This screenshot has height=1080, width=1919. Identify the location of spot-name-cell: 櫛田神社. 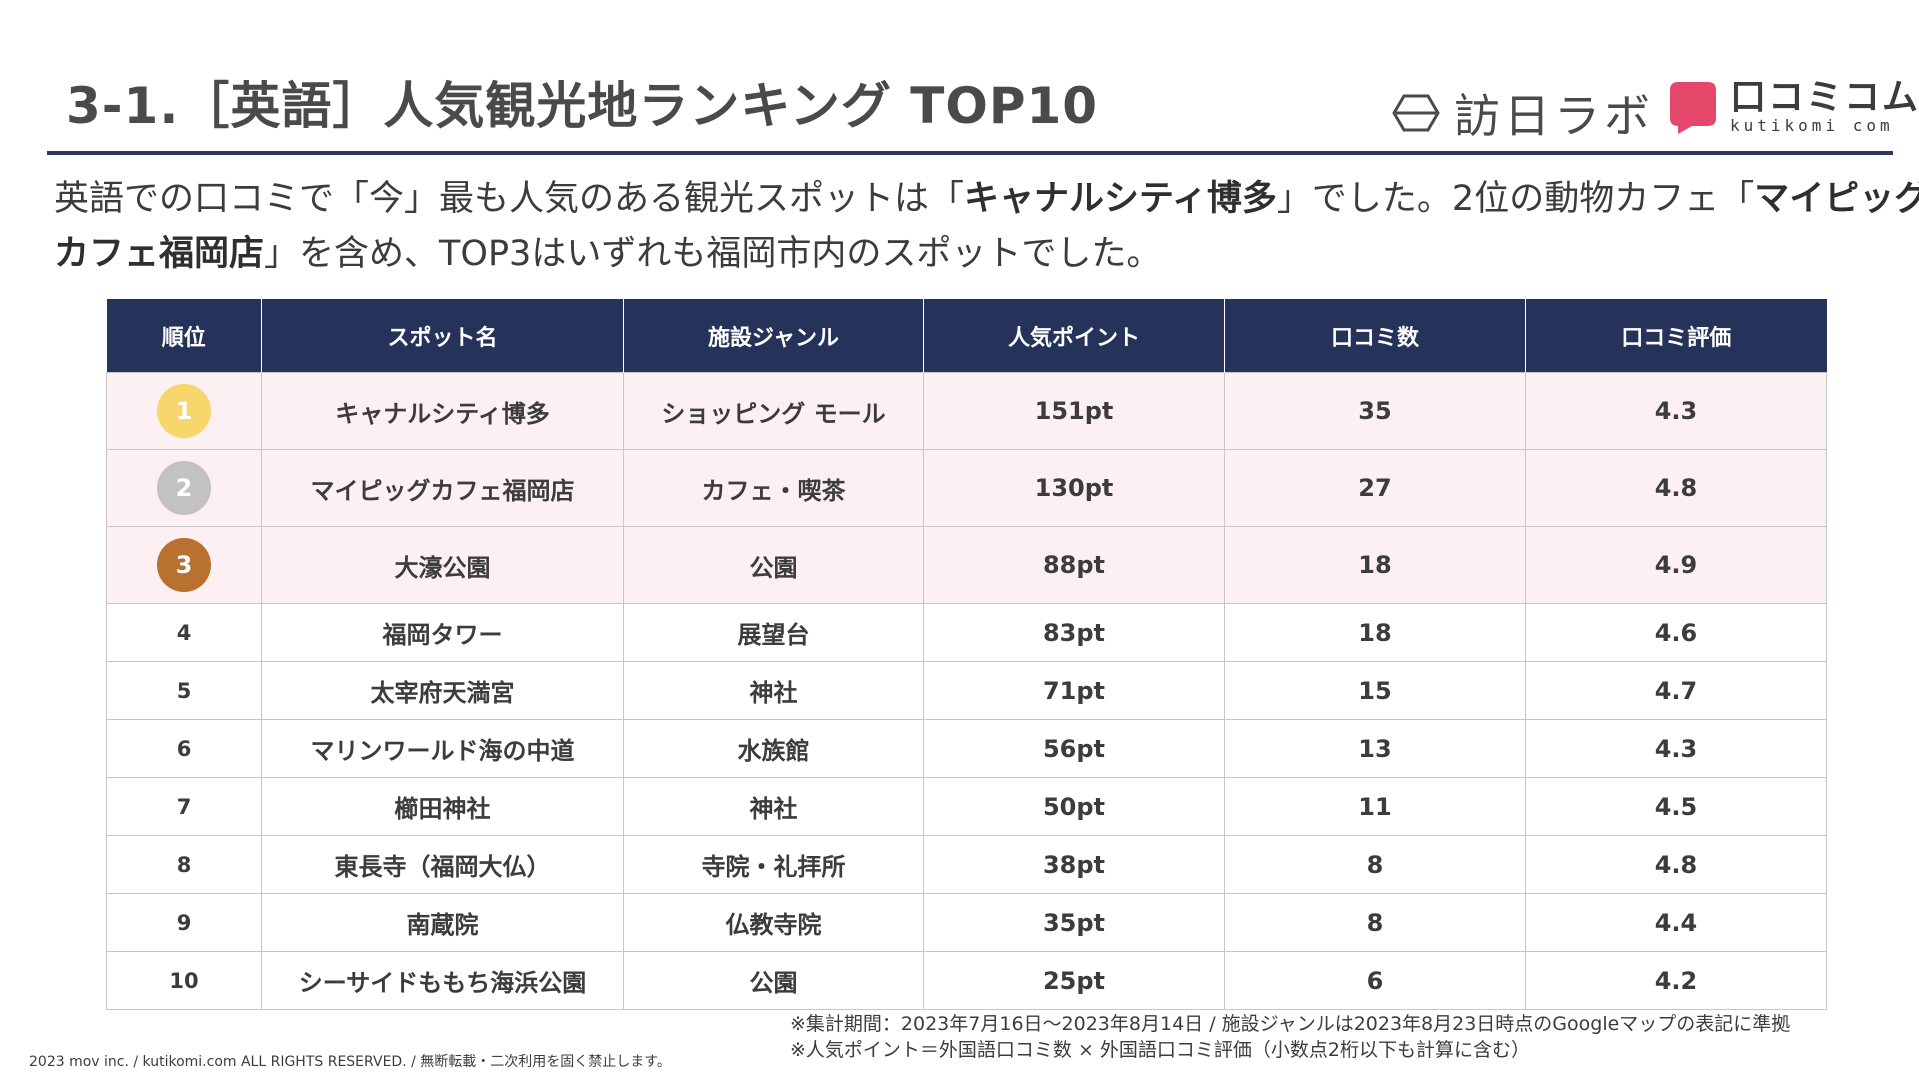
(442, 806).